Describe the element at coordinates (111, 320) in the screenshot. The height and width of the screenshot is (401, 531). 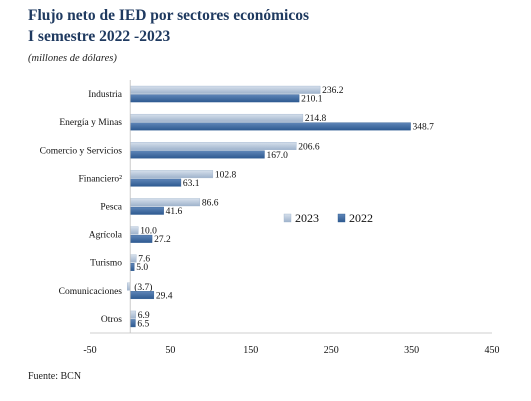
I see `category-label: Otros` at that location.